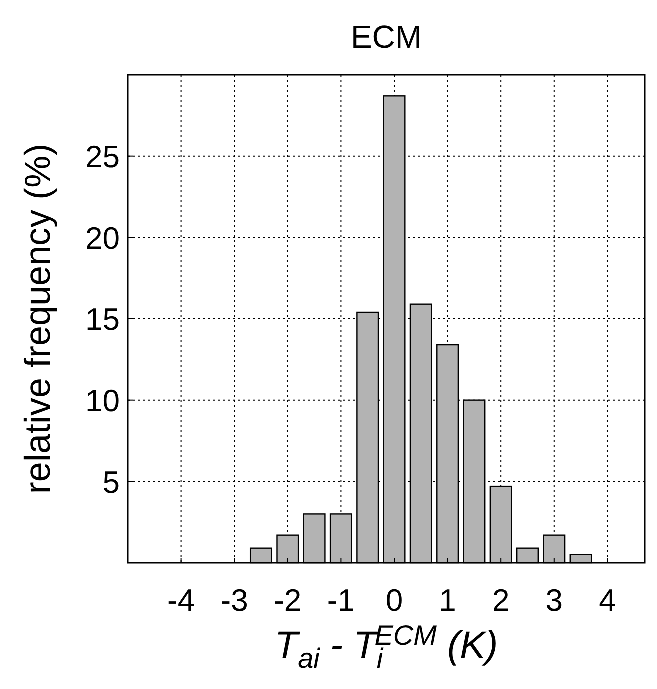 The height and width of the screenshot is (689, 657). Describe the element at coordinates (37, 319) in the screenshot. I see `y-axis-title: relative frequency (%)` at that location.